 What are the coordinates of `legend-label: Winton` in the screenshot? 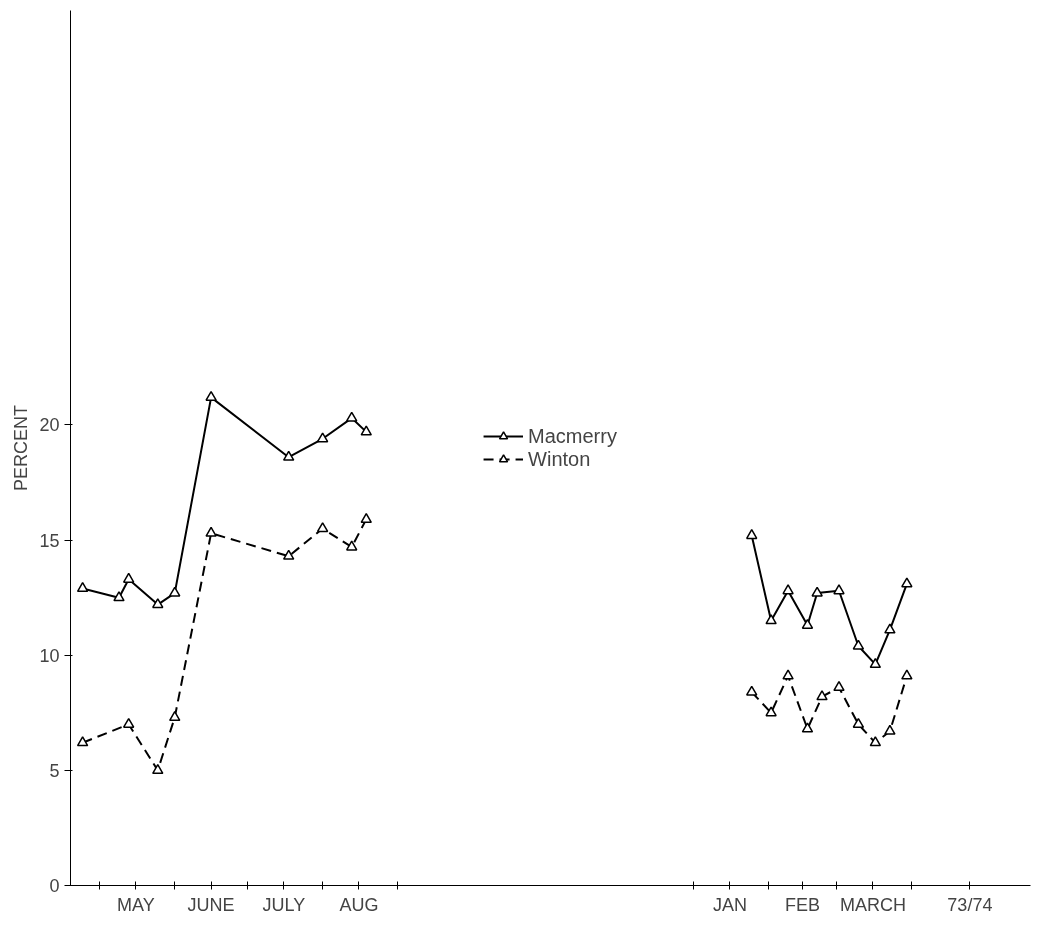 It's located at (559, 459).